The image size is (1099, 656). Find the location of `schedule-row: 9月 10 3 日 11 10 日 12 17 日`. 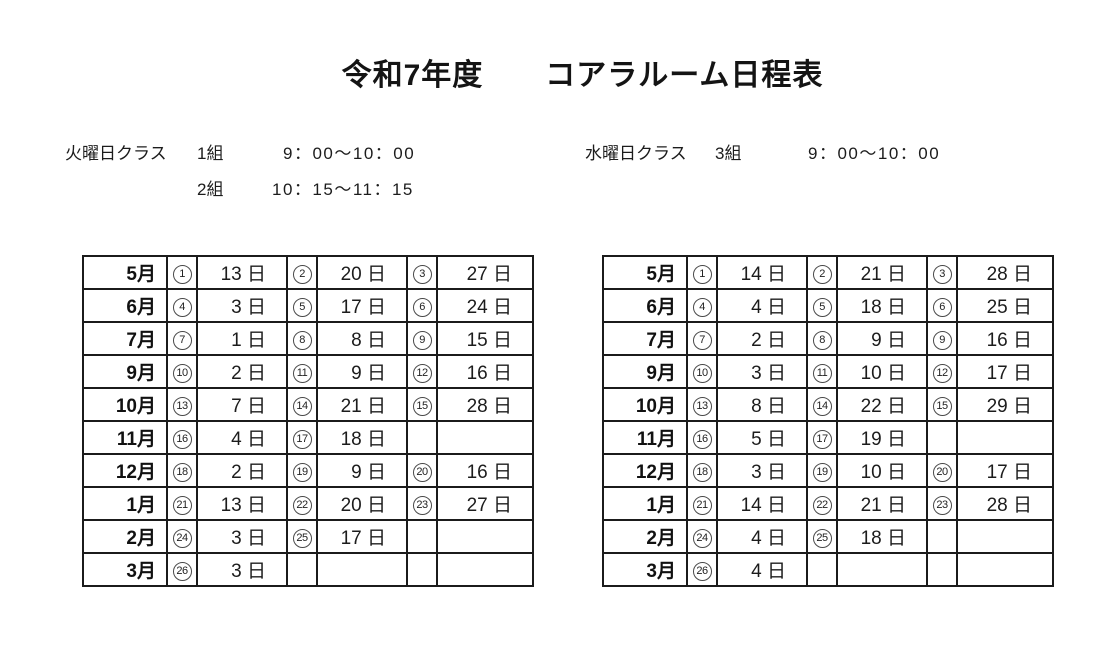

schedule-row: 9月 10 3 日 11 10 日 12 17 日 is located at coordinates (828, 371).